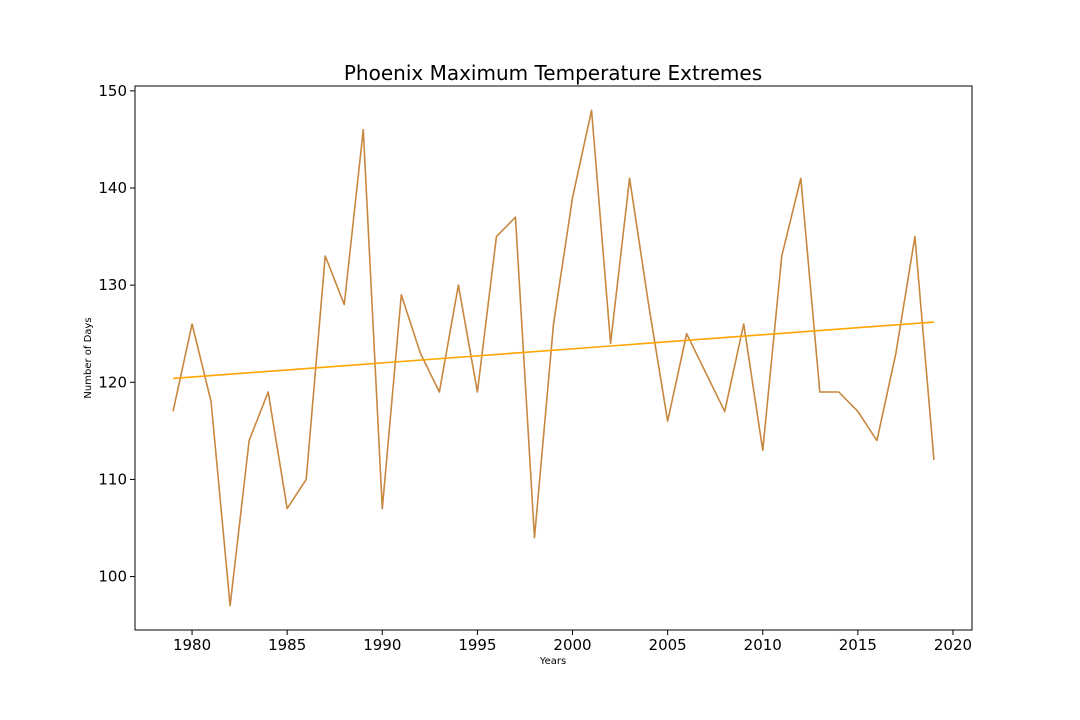 The image size is (1080, 720). Describe the element at coordinates (572, 645) in the screenshot. I see `x-tick-label: 2000` at that location.